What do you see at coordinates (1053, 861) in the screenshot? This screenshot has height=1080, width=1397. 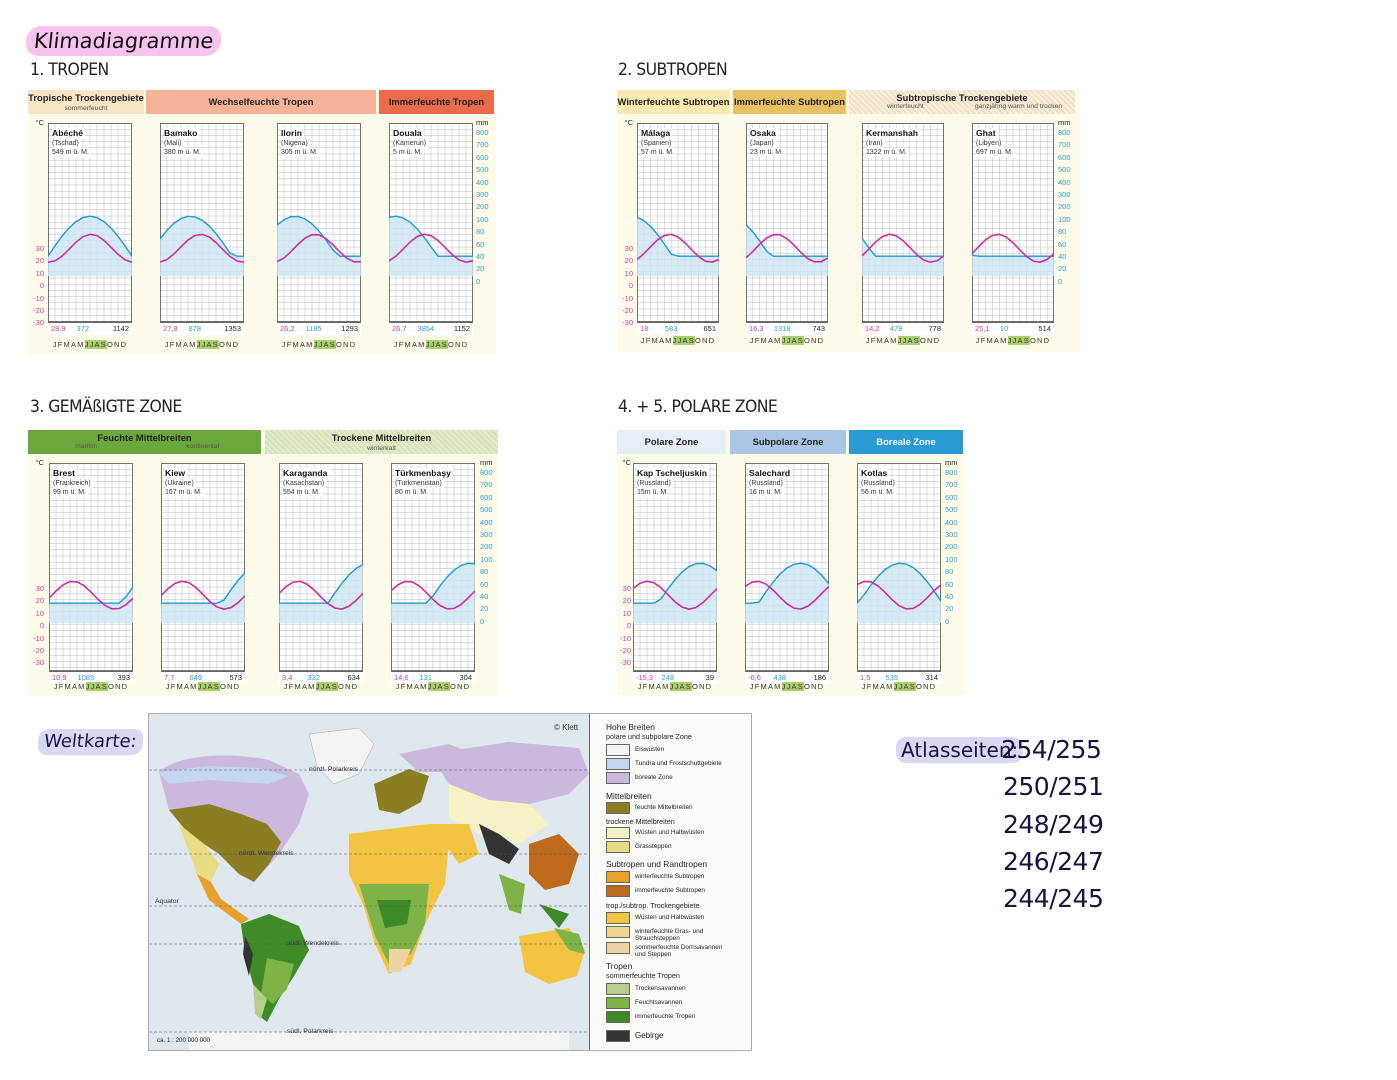 I see `atlas-page: 246/247` at bounding box center [1053, 861].